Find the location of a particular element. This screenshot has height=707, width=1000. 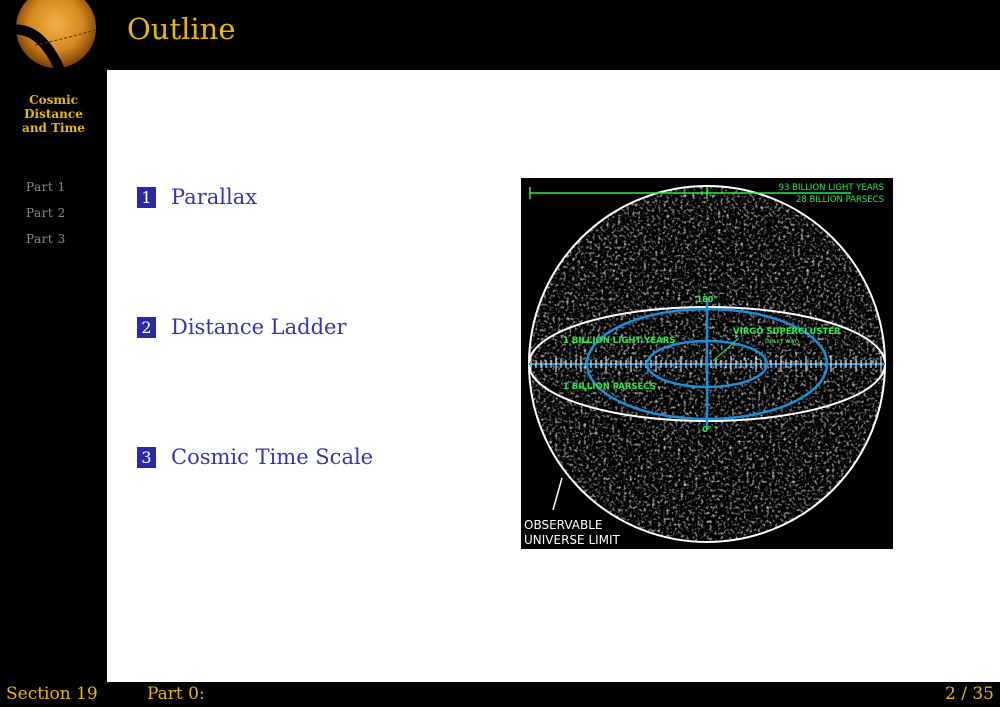

outline-number: 2 is located at coordinates (146, 327).